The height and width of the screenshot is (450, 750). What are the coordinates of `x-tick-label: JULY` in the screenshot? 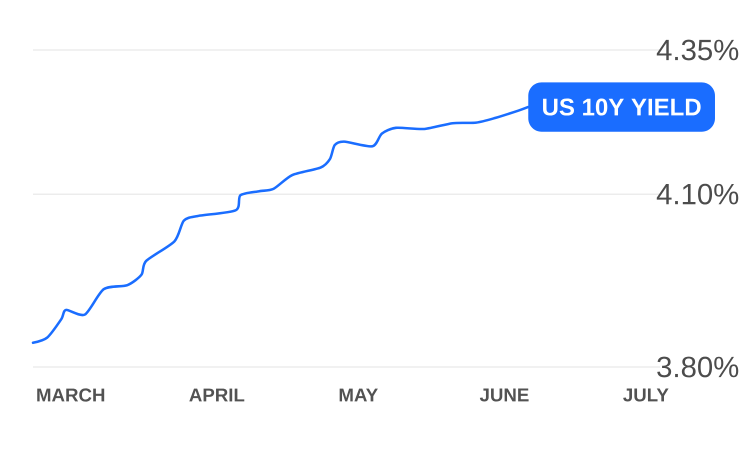 It's located at (646, 395).